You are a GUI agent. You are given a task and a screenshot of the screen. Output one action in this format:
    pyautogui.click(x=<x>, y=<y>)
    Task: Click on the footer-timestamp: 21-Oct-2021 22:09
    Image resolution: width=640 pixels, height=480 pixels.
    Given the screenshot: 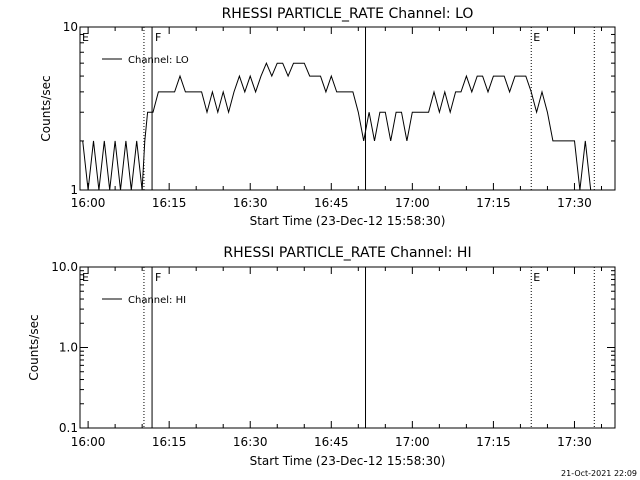 What is the action you would take?
    pyautogui.click(x=599, y=473)
    